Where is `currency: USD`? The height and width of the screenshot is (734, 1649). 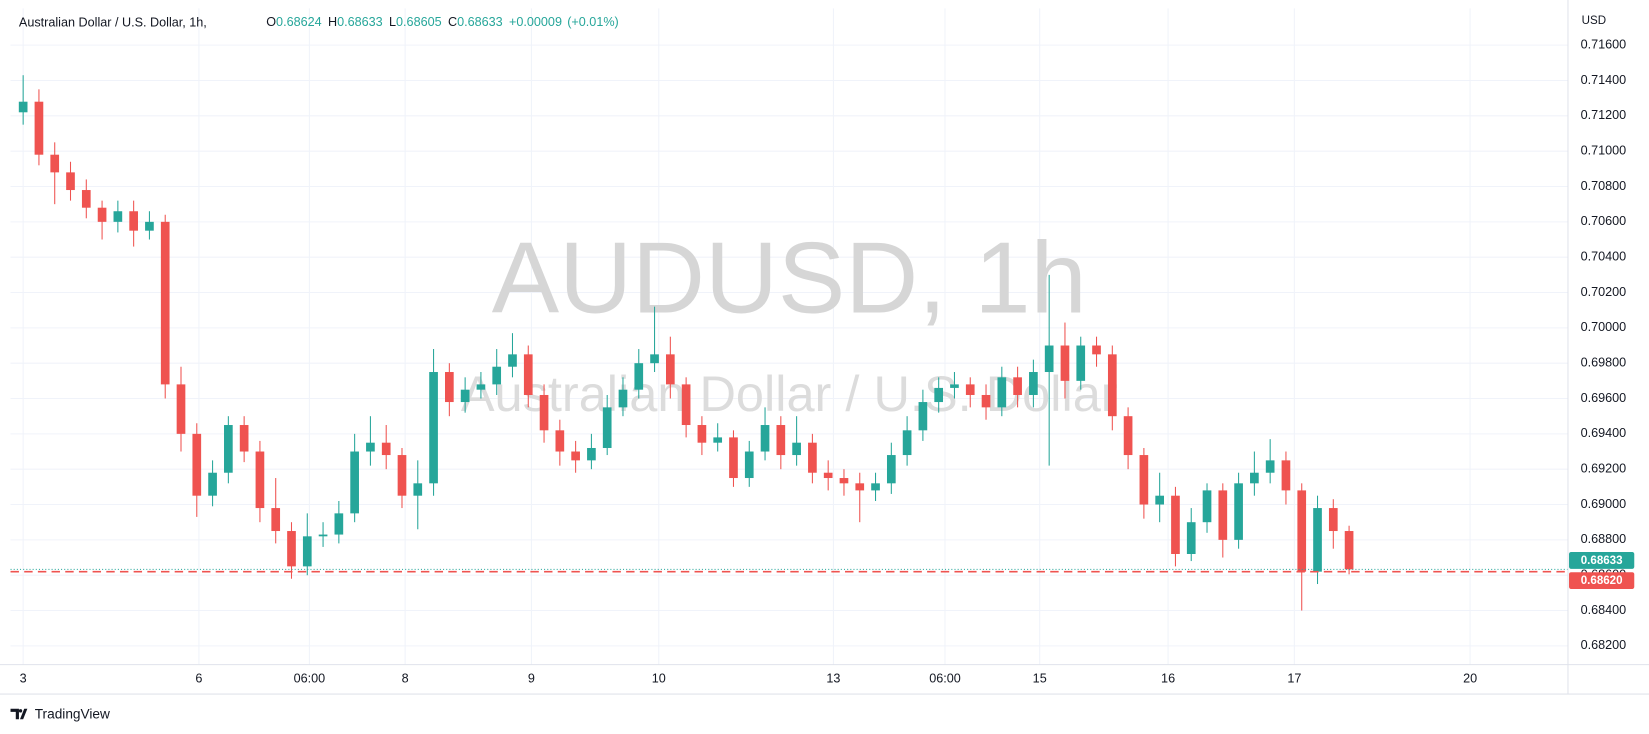 currency: USD is located at coordinates (1594, 21).